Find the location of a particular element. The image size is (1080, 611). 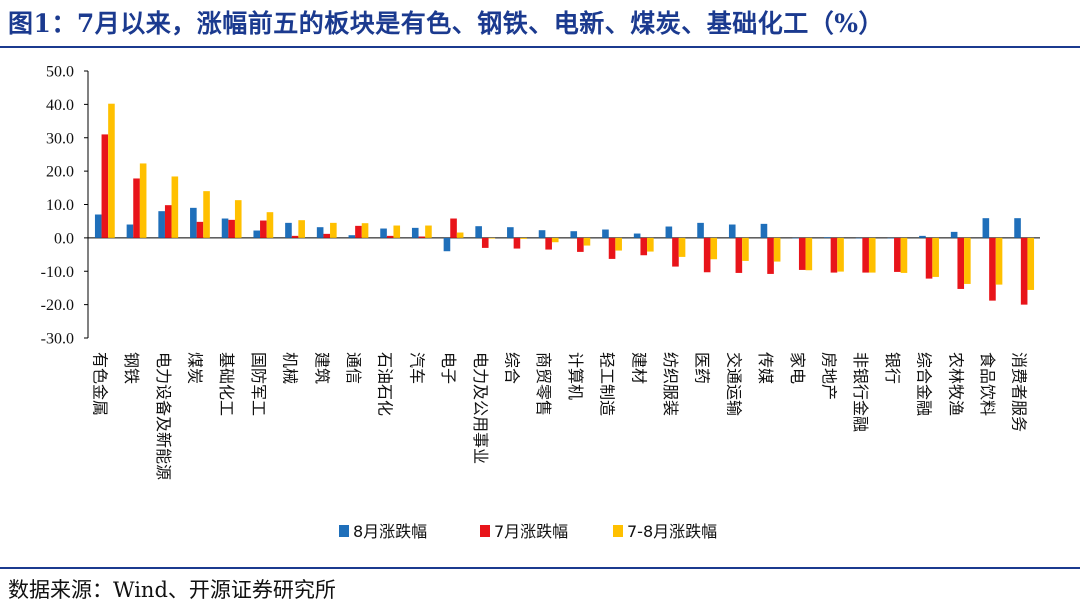

y-tick-label: 10.0 is located at coordinates (60, 205).